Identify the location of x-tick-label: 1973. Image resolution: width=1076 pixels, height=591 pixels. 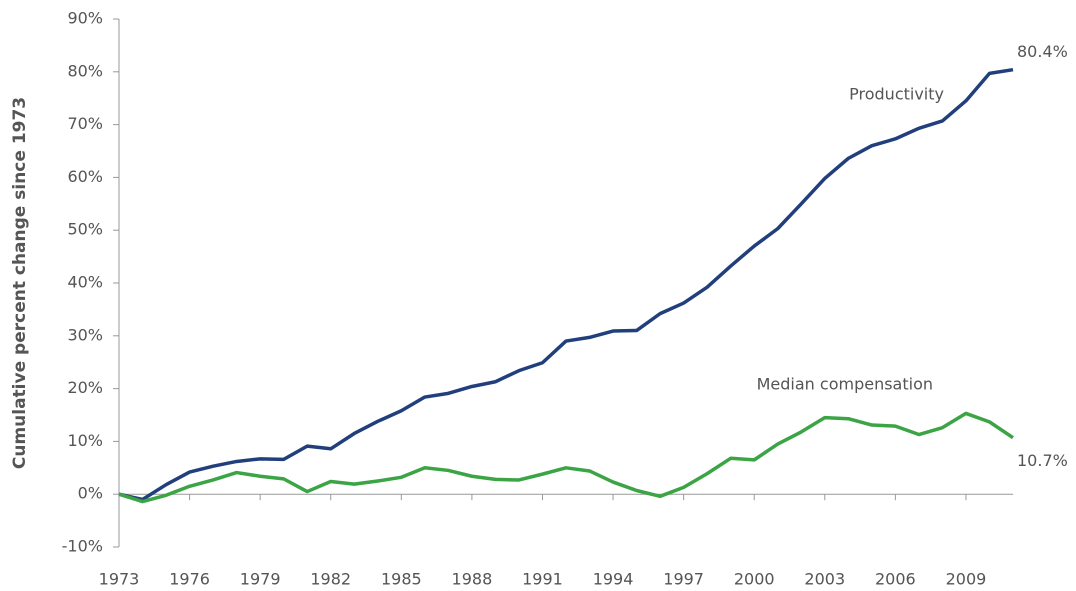
(119, 579).